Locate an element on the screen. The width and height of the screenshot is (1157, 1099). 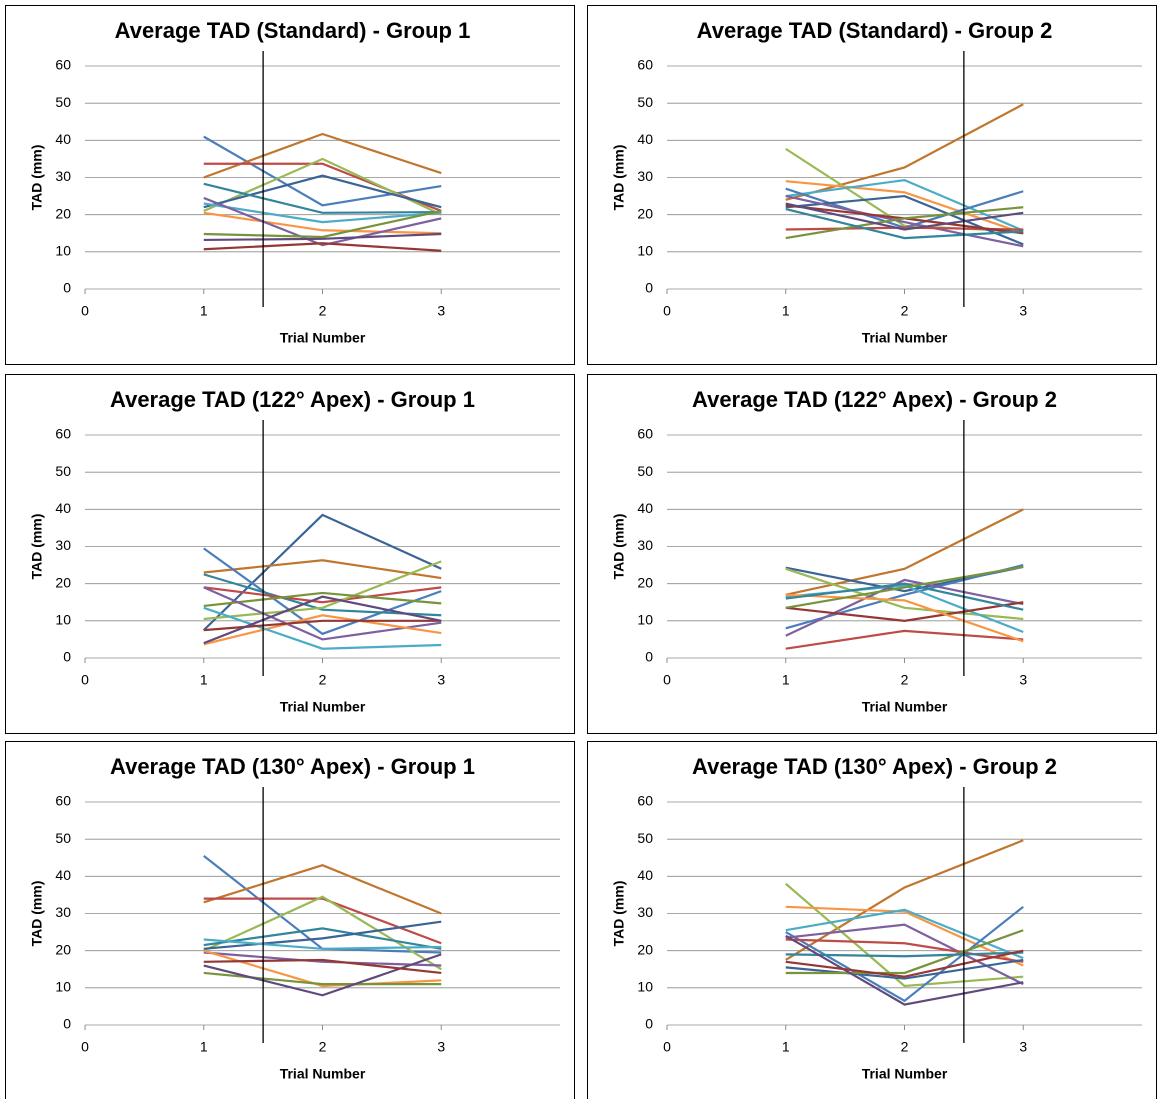
chart-title: Average TAD (Standard) - Group 1 is located at coordinates (293, 30).